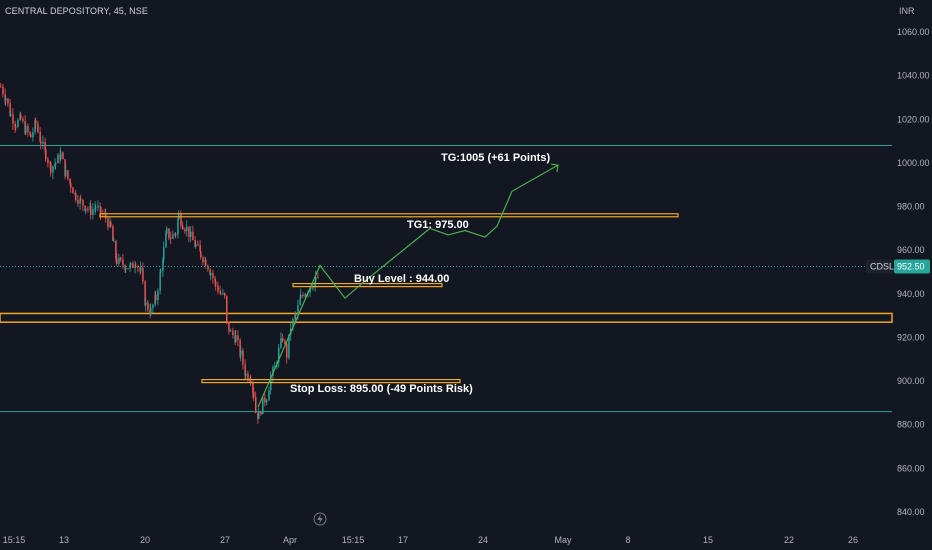  Describe the element at coordinates (76, 11) in the screenshot. I see `symbol-title: CENTRAL DEPOSITORY, 45, NSE` at that location.